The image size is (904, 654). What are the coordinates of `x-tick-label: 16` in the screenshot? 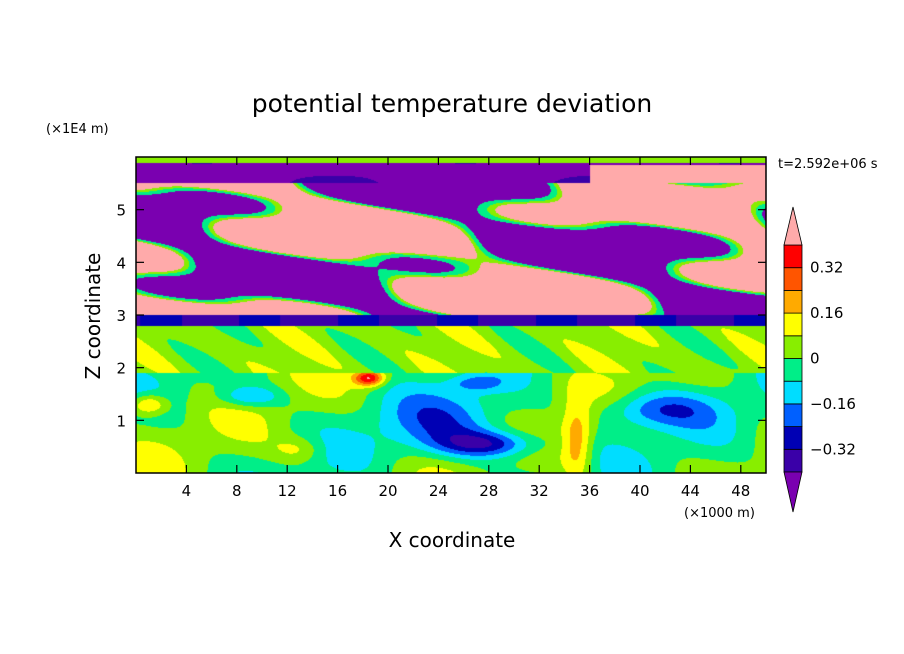 It's located at (337, 491).